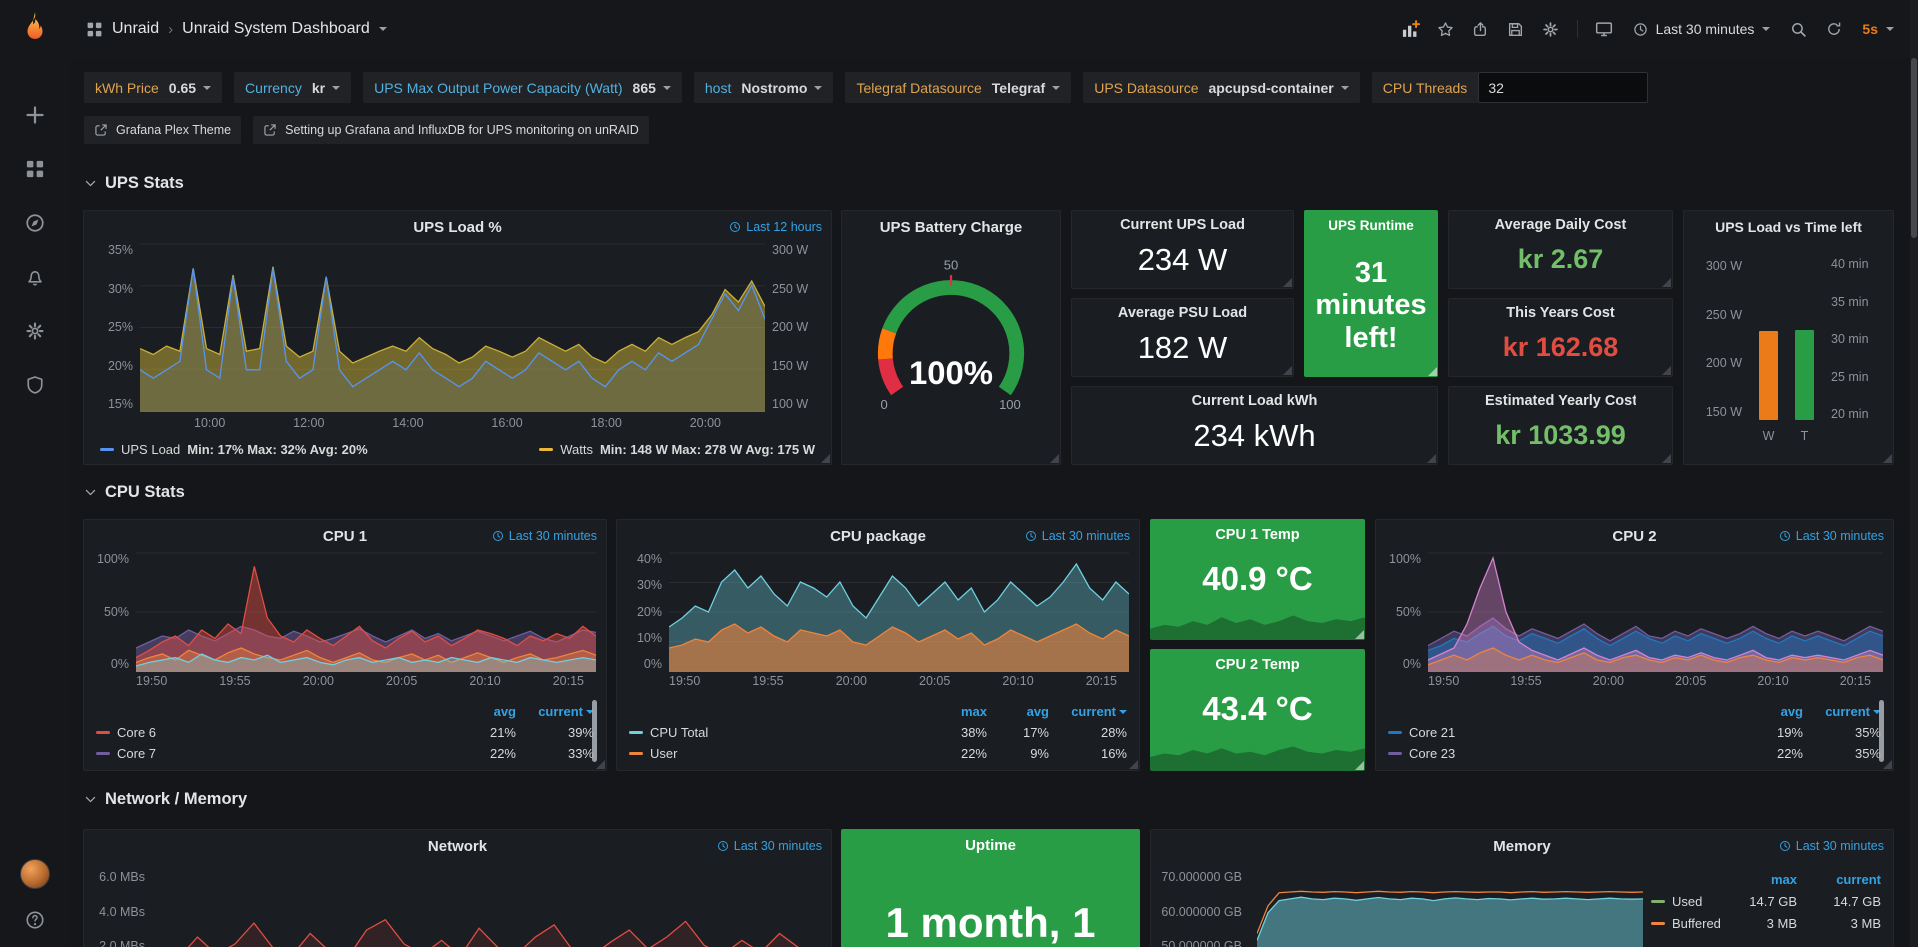  Describe the element at coordinates (134, 492) in the screenshot. I see `section-cpu-stats: CPU Stats` at that location.